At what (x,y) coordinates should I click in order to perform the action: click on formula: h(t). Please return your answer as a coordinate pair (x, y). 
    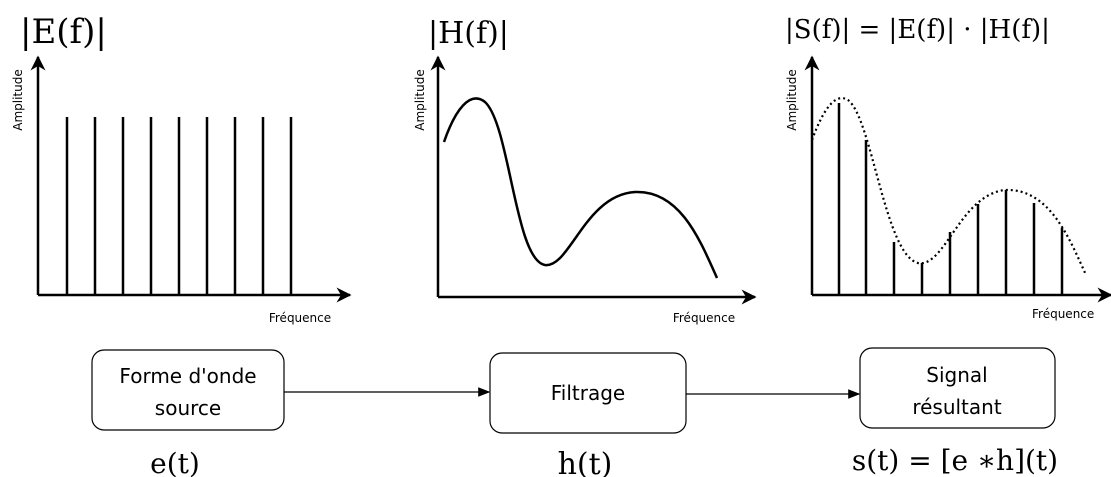
    Looking at the image, I should click on (585, 462).